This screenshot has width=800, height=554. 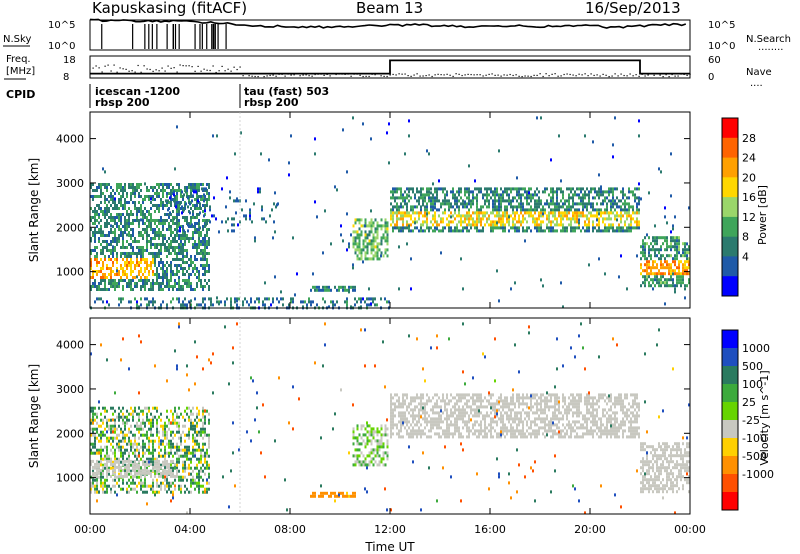 What do you see at coordinates (271, 102) in the screenshot?
I see `cpid-seg2-sub: rbsp 200` at bounding box center [271, 102].